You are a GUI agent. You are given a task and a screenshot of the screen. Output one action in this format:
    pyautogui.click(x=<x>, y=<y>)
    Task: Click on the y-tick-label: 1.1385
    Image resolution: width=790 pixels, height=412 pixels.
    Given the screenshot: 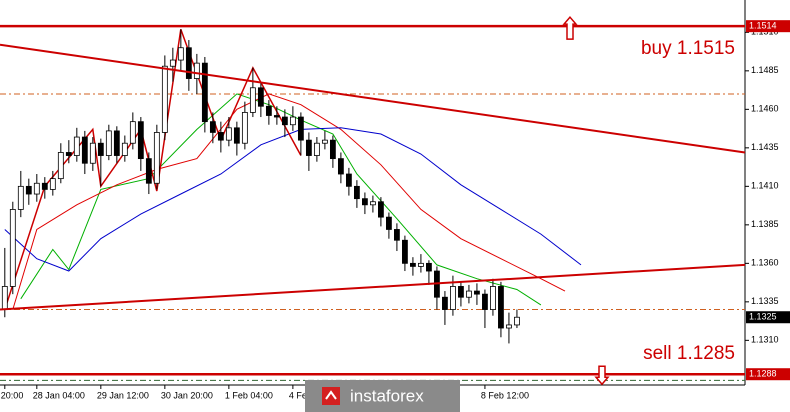 What is the action you would take?
    pyautogui.click(x=765, y=224)
    